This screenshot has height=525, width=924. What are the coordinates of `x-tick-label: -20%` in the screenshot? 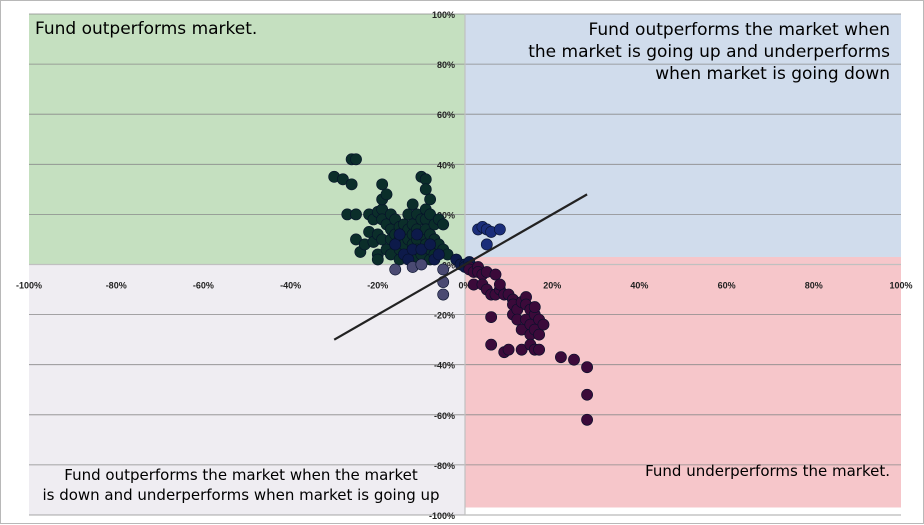 It's located at (377, 286).